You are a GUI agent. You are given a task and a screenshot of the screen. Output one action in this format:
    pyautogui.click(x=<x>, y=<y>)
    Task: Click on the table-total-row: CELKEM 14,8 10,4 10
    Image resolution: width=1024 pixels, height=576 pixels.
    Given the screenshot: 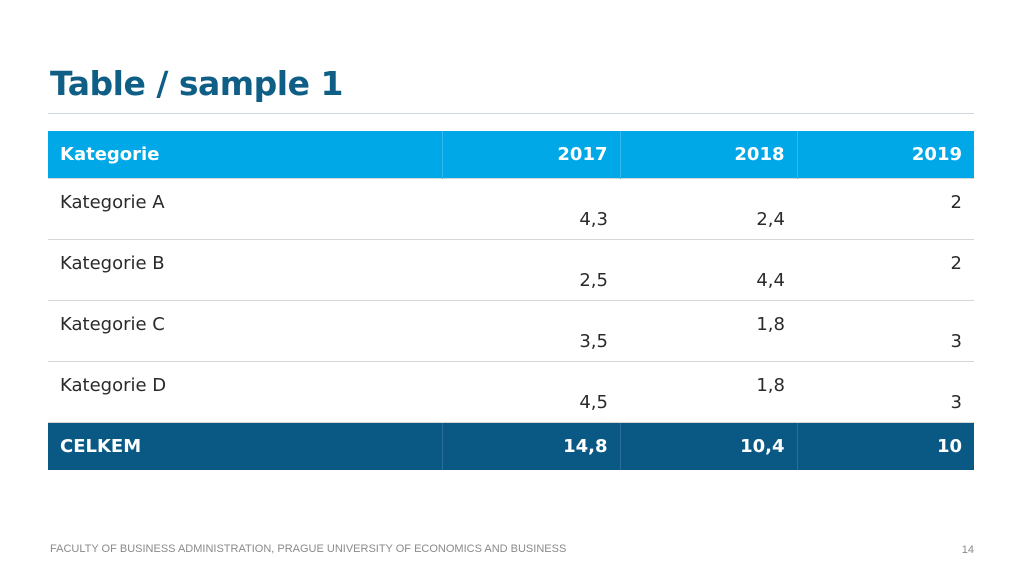 What is the action you would take?
    pyautogui.click(x=511, y=446)
    